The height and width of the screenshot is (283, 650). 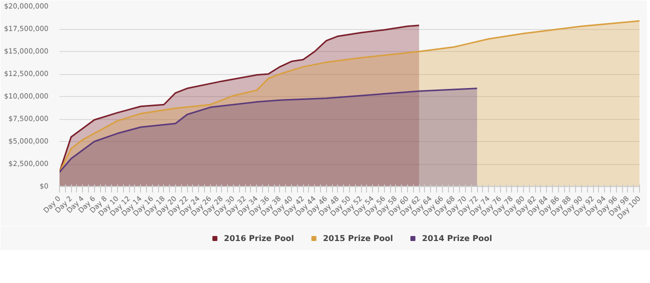 What do you see at coordinates (259, 238) in the screenshot?
I see `legend-label: 2016 Prize Pool` at bounding box center [259, 238].